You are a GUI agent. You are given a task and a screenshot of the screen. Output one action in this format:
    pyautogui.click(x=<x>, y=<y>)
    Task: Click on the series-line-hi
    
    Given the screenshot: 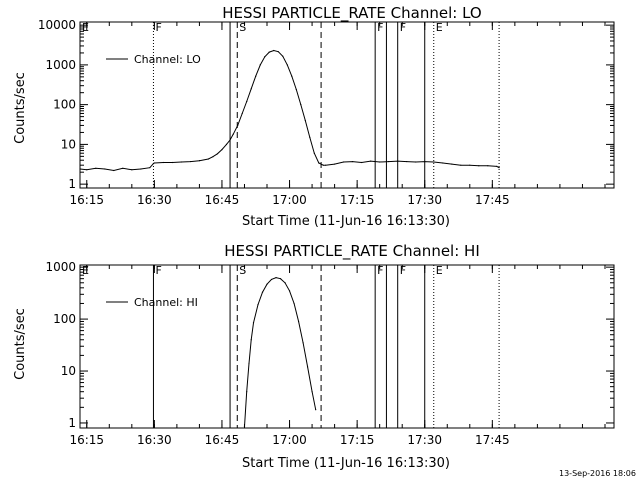 What is the action you would take?
    pyautogui.click(x=280, y=352)
    